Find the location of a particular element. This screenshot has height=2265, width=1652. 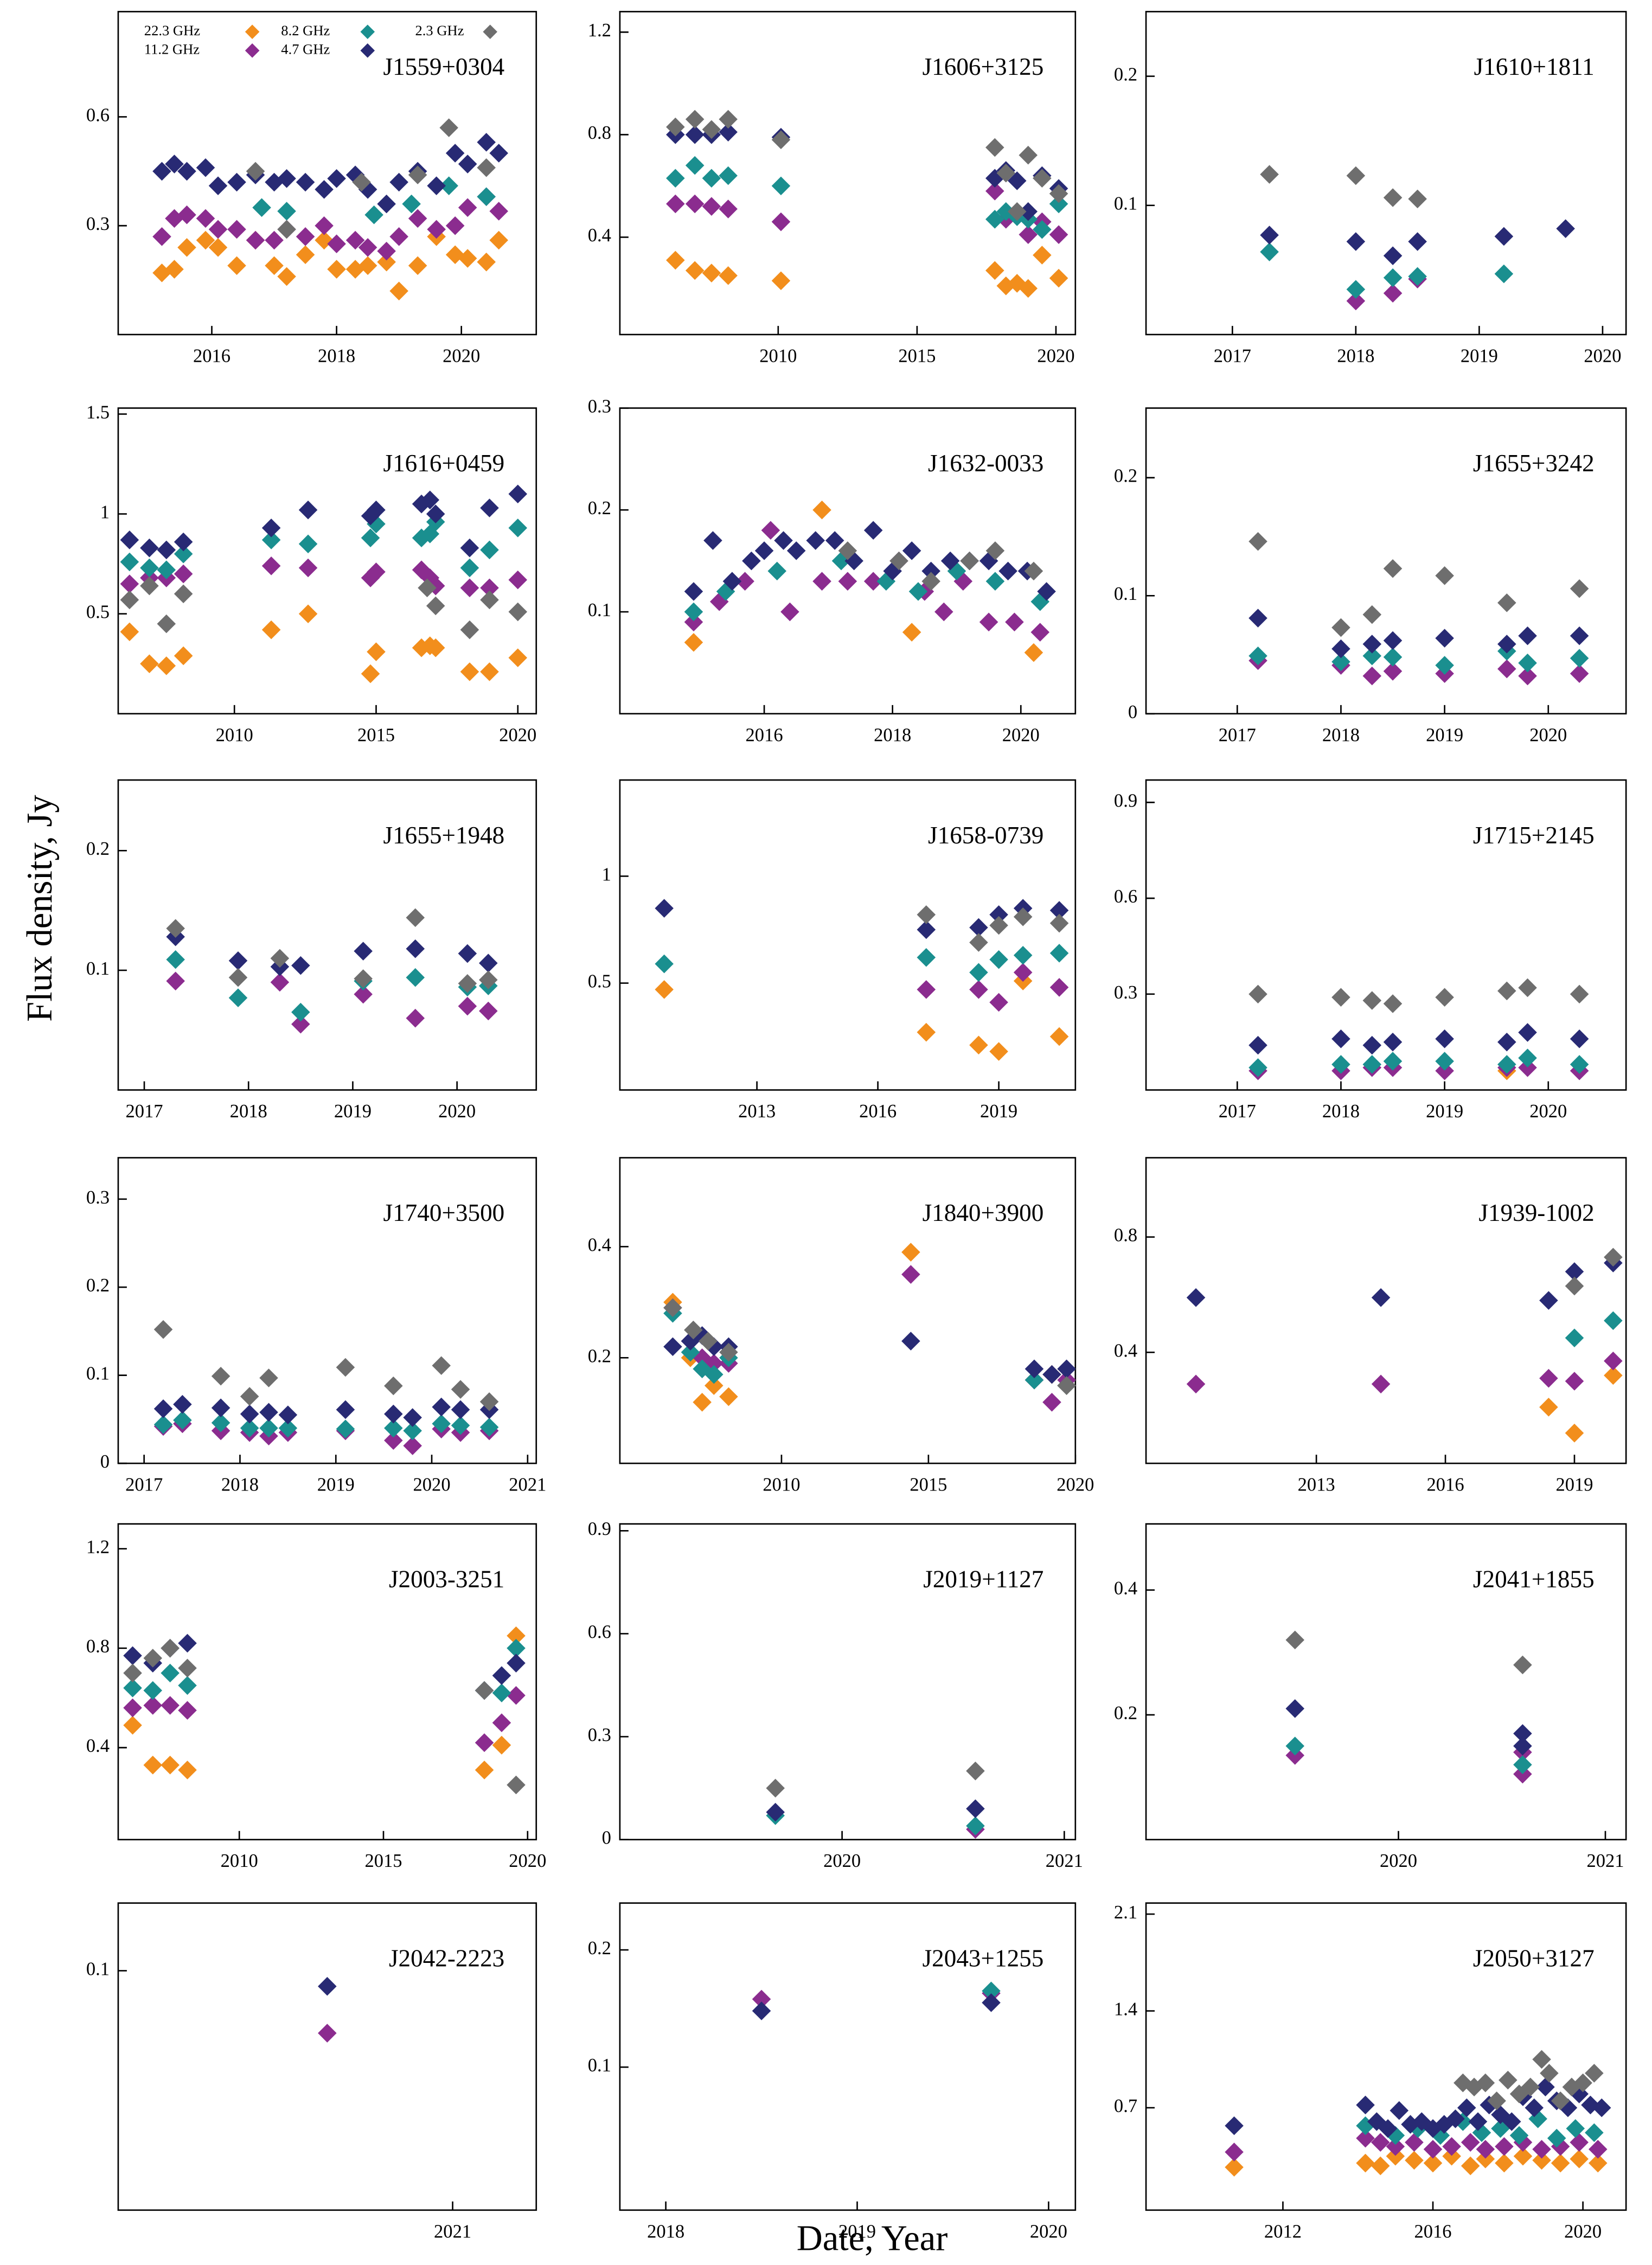

x-tick-label: 2016 is located at coordinates (764, 735).